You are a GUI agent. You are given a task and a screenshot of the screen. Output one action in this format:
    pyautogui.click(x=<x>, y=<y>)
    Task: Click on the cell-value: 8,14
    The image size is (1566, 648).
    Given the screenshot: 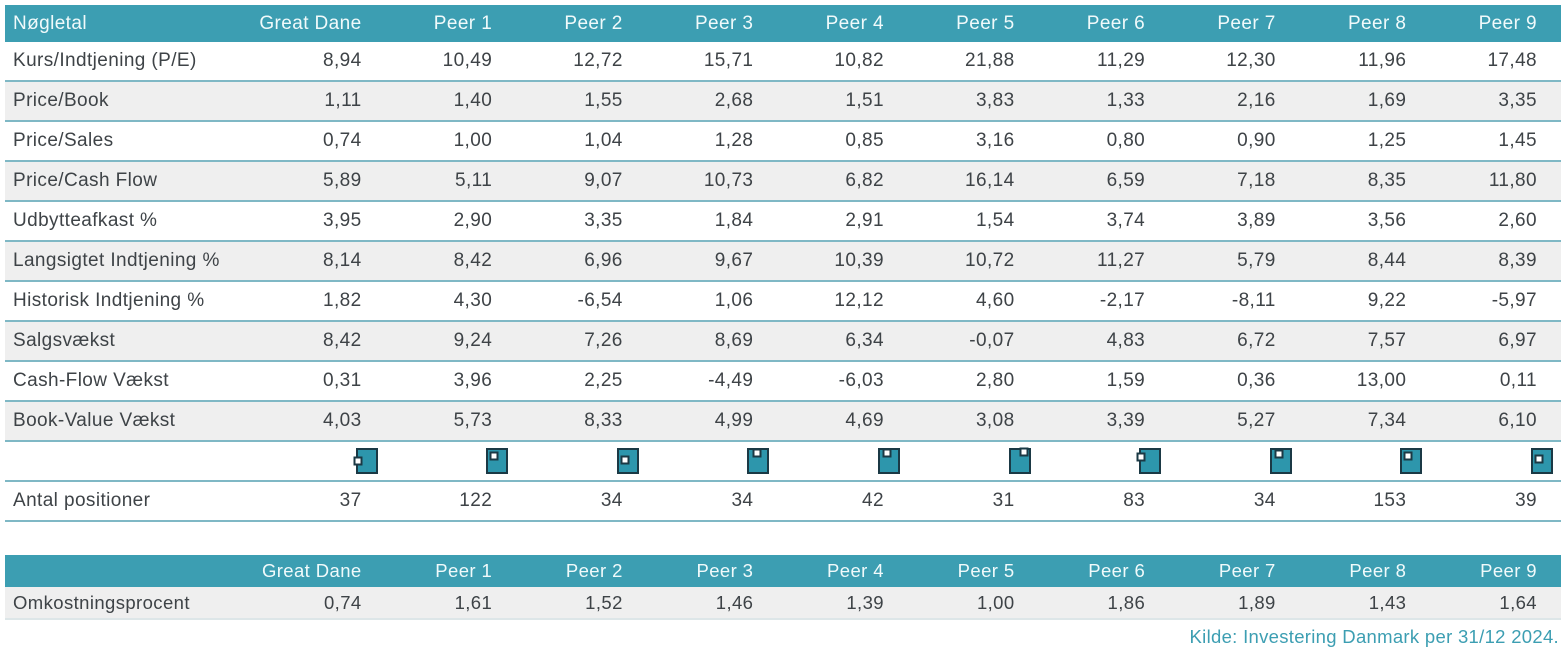 What is the action you would take?
    pyautogui.click(x=320, y=261)
    